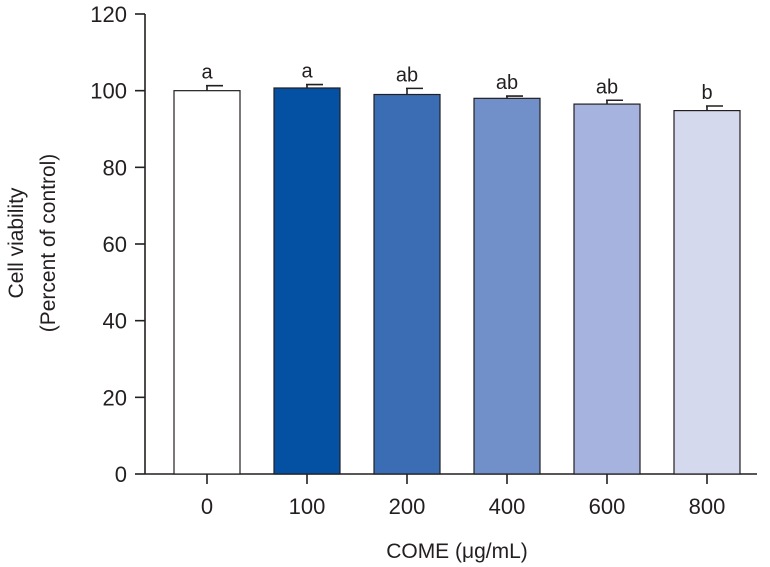  What do you see at coordinates (307, 506) in the screenshot?
I see `x-tick-label: 100` at bounding box center [307, 506].